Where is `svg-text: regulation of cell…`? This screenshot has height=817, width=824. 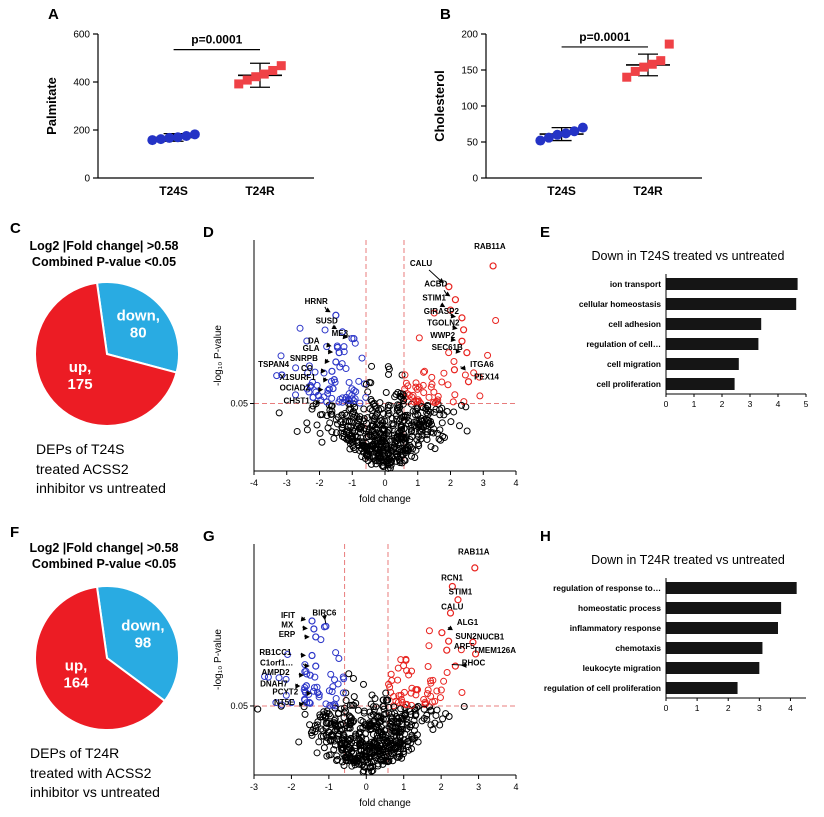 svg-text: regulation of cell… is located at coordinates (623, 344).